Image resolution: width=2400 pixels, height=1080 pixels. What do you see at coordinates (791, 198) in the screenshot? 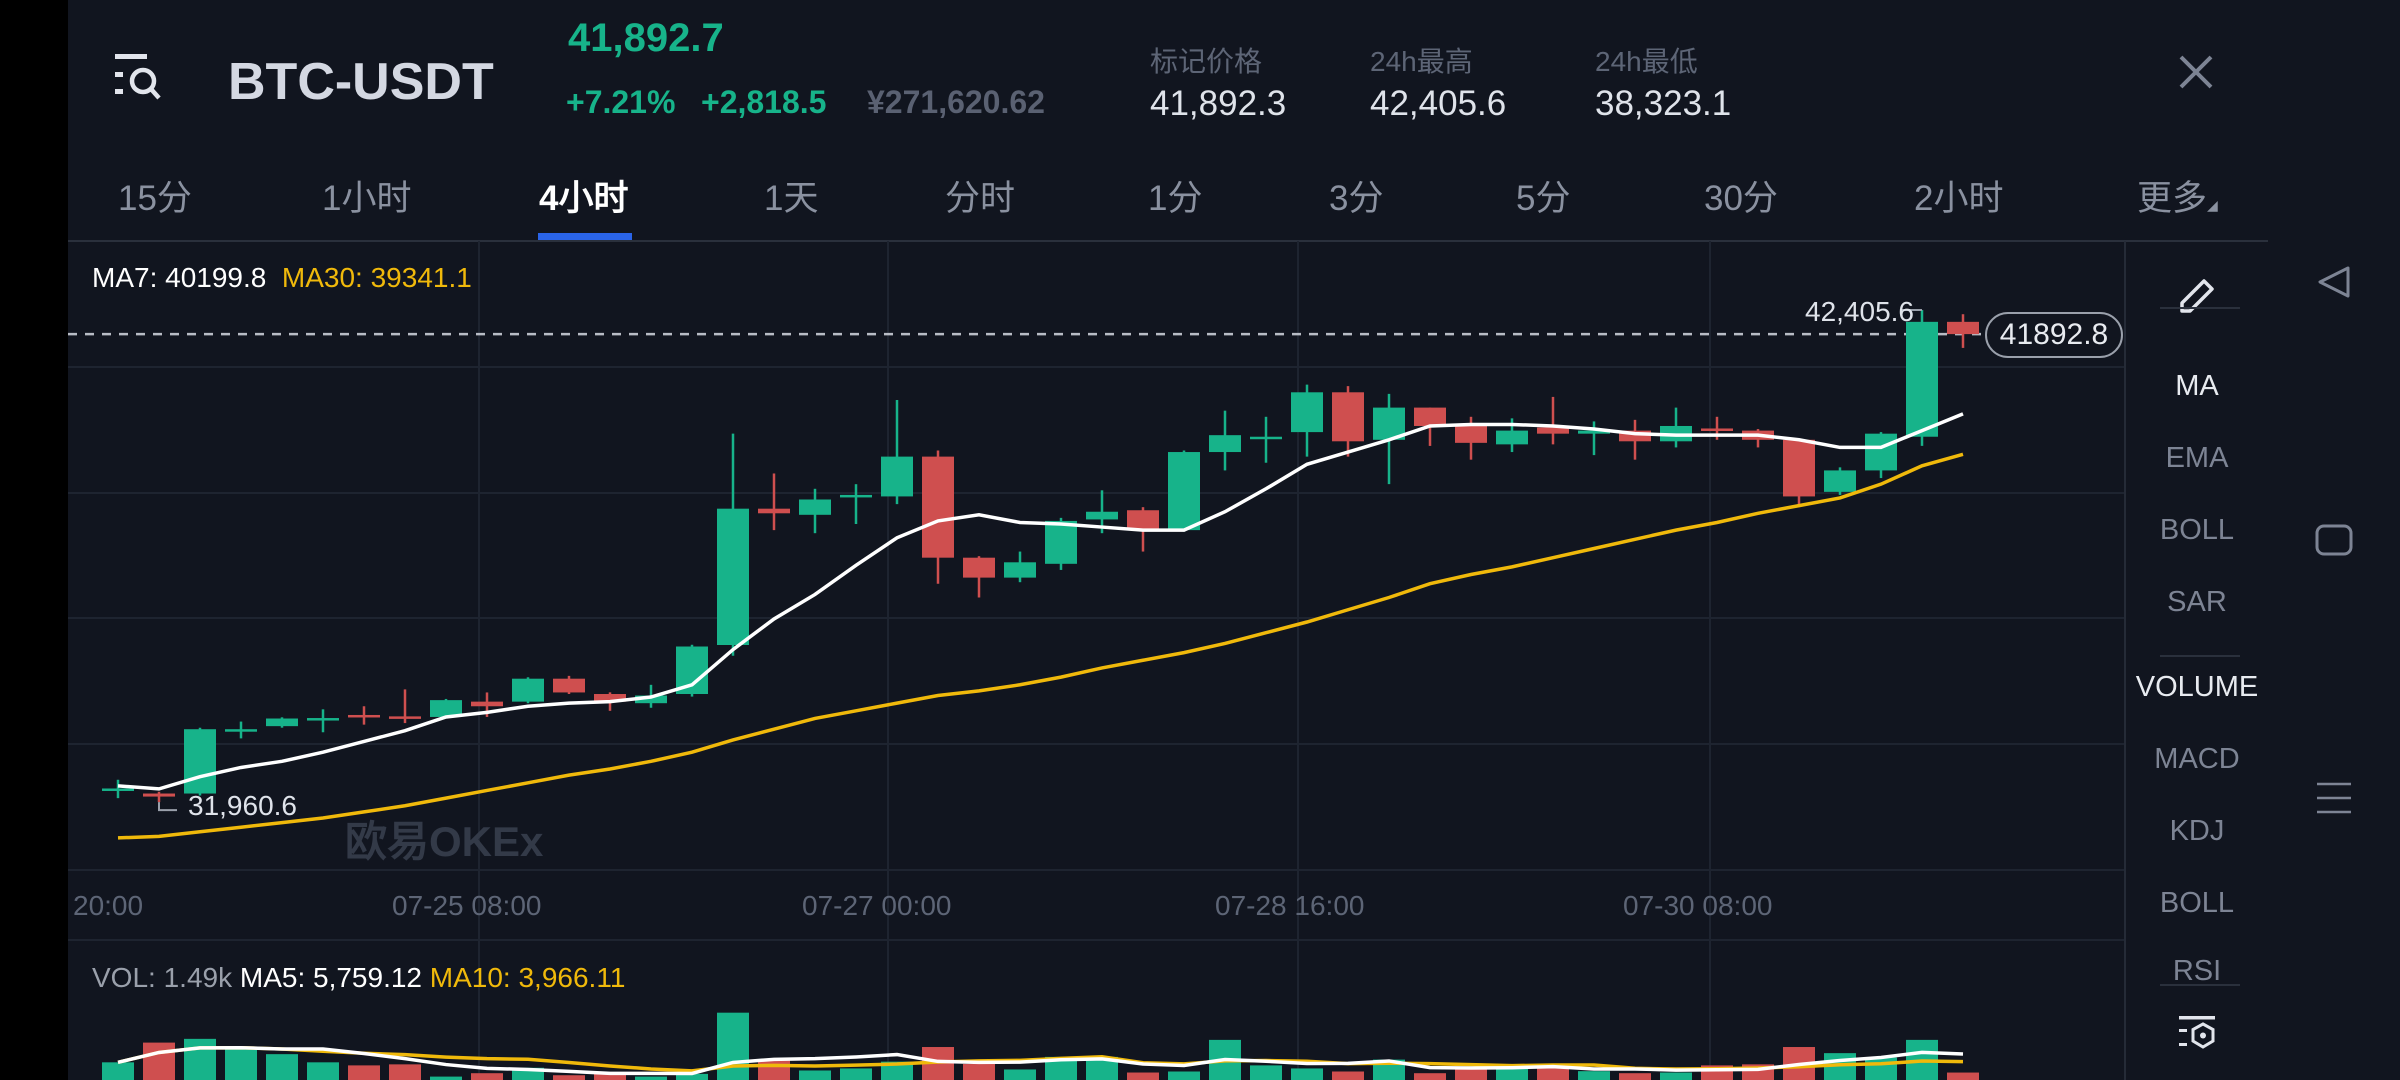
I see `tab-1d: 1天` at bounding box center [791, 198].